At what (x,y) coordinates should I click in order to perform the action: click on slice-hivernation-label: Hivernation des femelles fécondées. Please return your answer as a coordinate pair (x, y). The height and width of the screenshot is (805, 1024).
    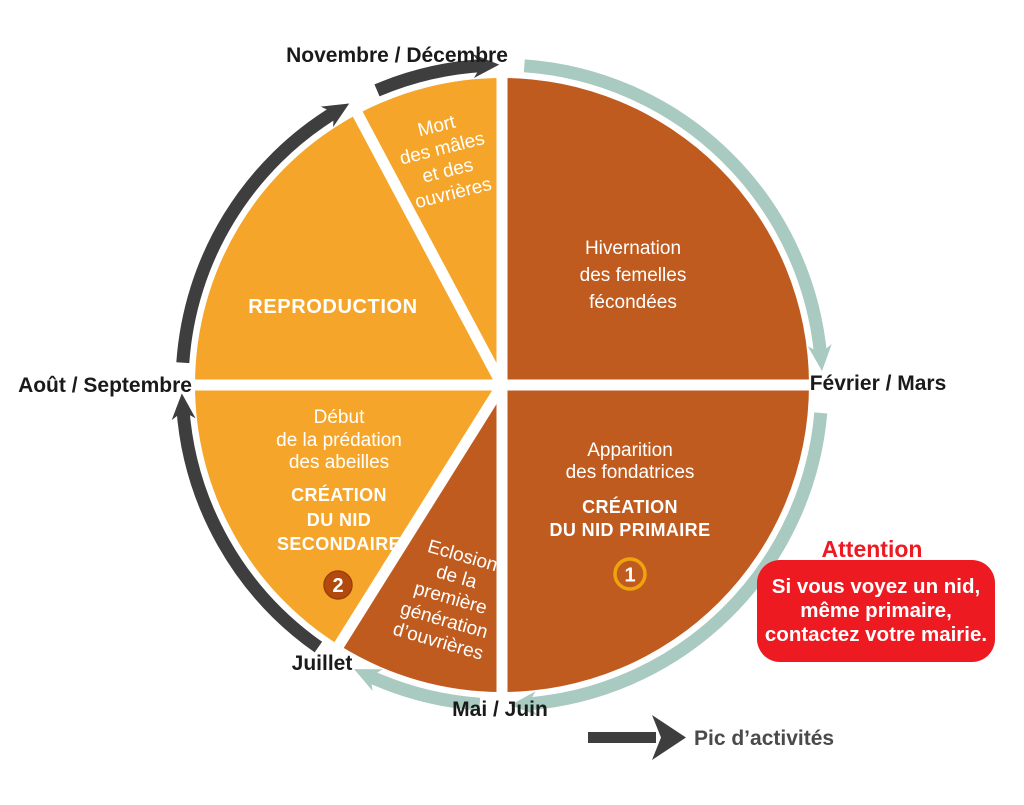
    Looking at the image, I should click on (633, 275).